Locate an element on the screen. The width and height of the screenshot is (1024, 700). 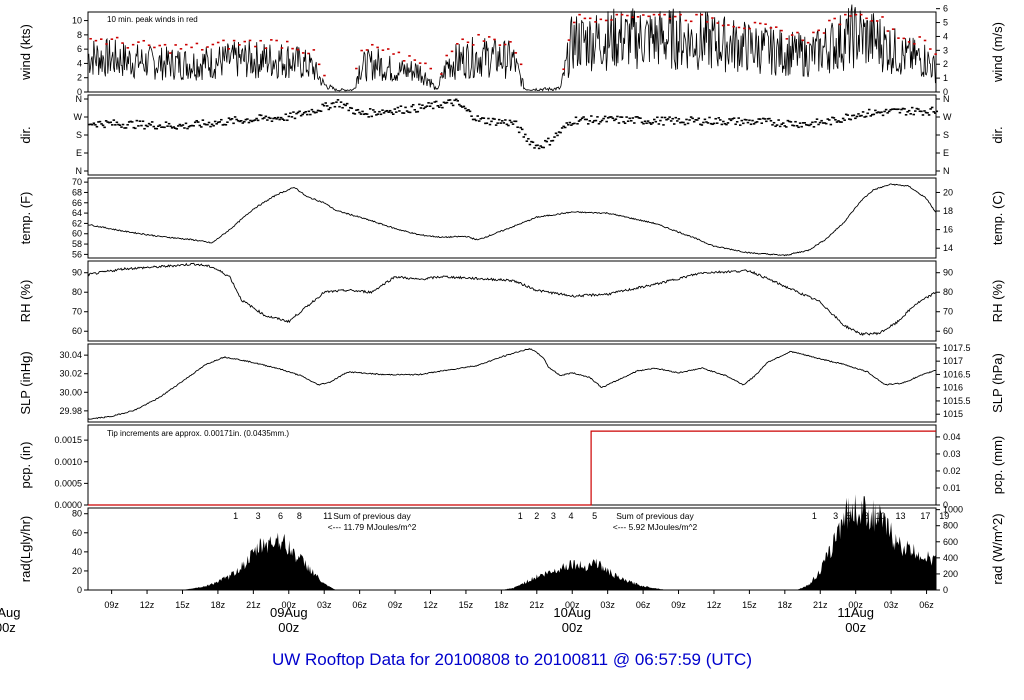
time-tick-label: 15z is located at coordinates (182, 605).